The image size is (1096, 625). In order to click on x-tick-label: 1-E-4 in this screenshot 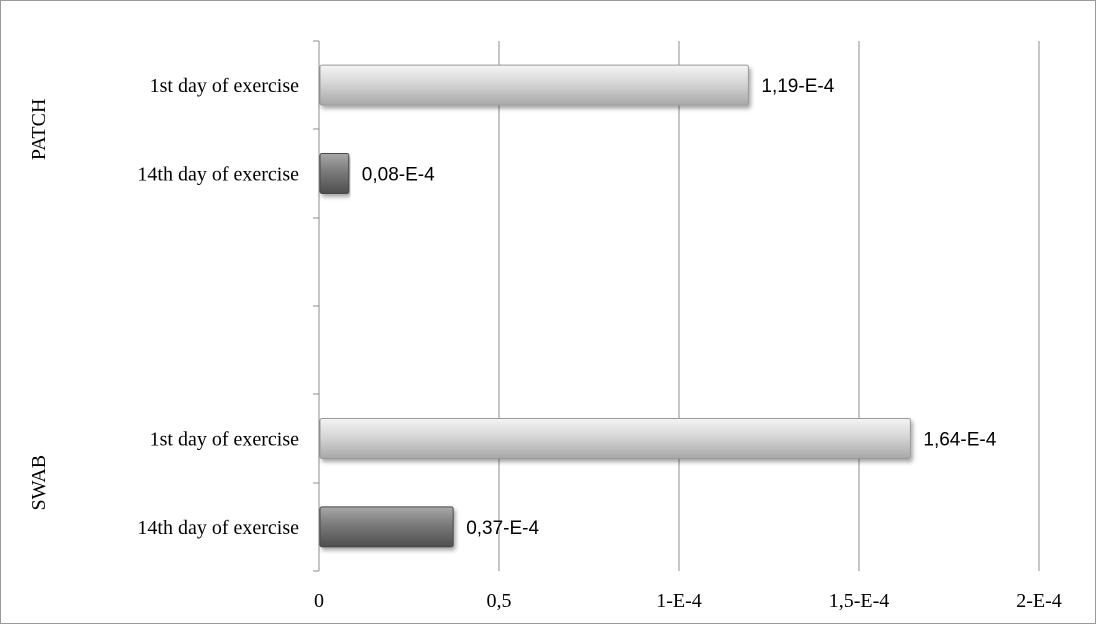, I will do `click(679, 601)`.